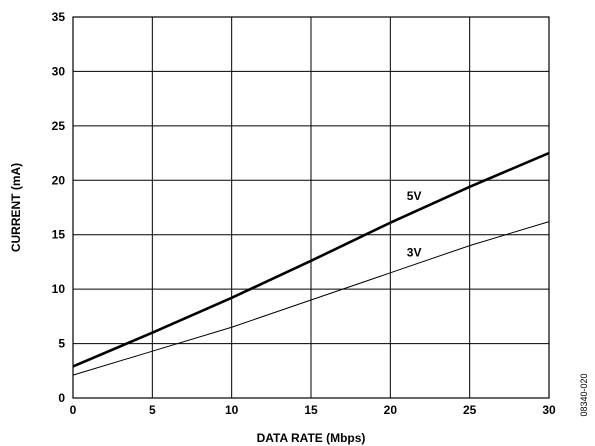 Image resolution: width=595 pixels, height=446 pixels. I want to click on x-tick-label-30: 30, so click(549, 410).